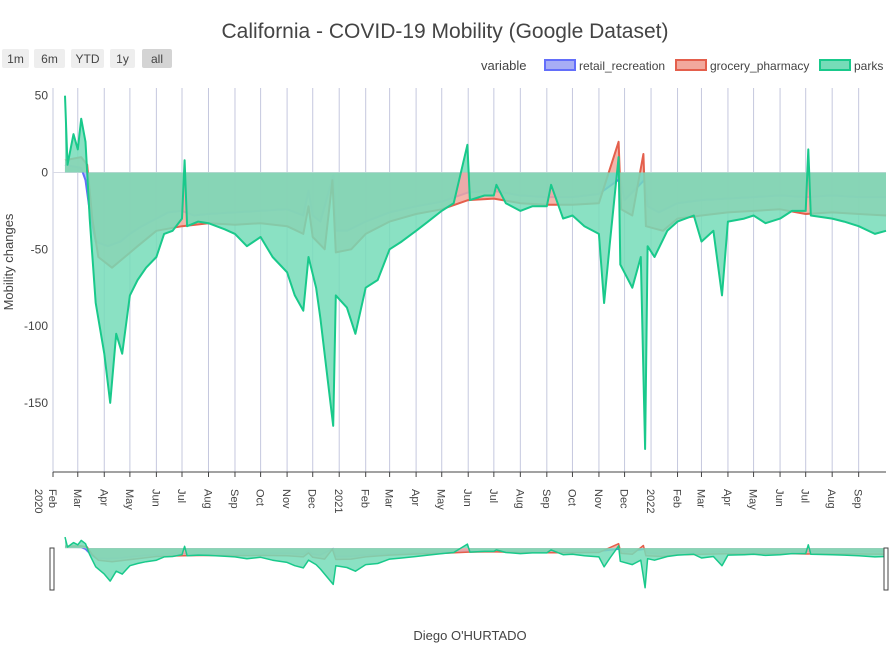 Image resolution: width=890 pixels, height=655 pixels. What do you see at coordinates (622, 66) in the screenshot?
I see `legend-label: retail_recreation` at bounding box center [622, 66].